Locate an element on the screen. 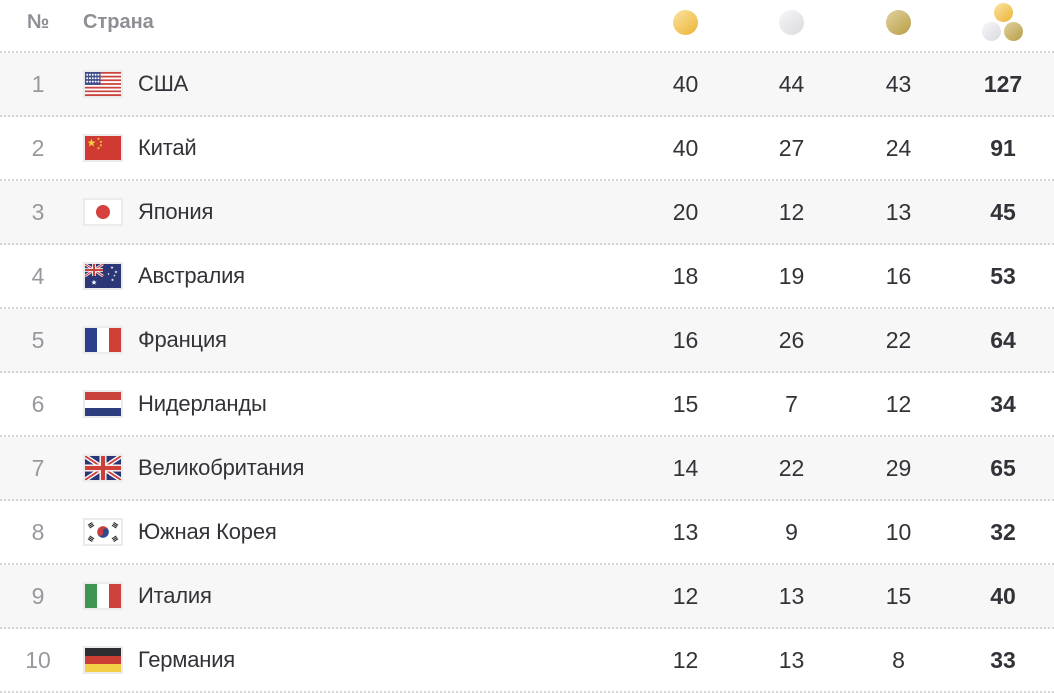 Image resolution: width=1054 pixels, height=693 pixels. rank-number: 8 is located at coordinates (38, 531).